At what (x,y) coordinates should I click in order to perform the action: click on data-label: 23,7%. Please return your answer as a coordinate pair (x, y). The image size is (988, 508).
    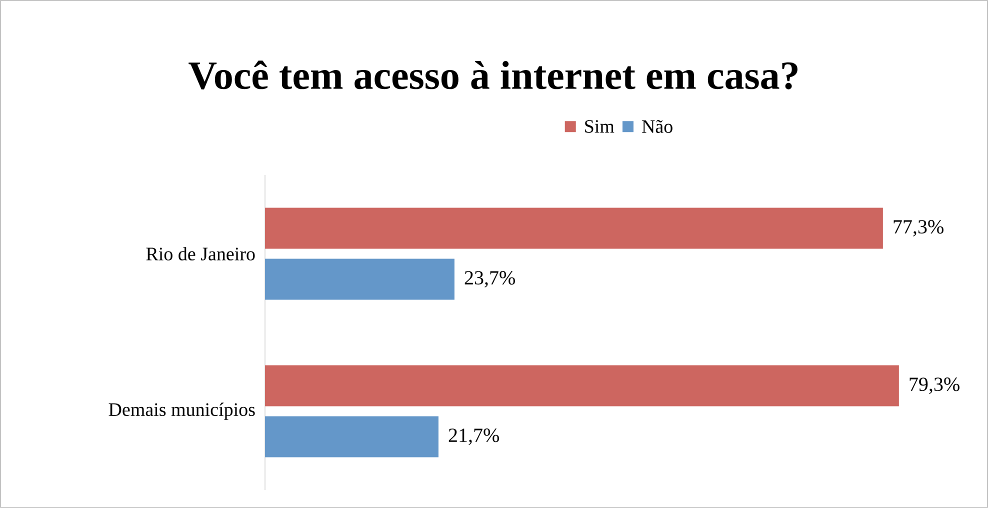
    Looking at the image, I should click on (489, 279).